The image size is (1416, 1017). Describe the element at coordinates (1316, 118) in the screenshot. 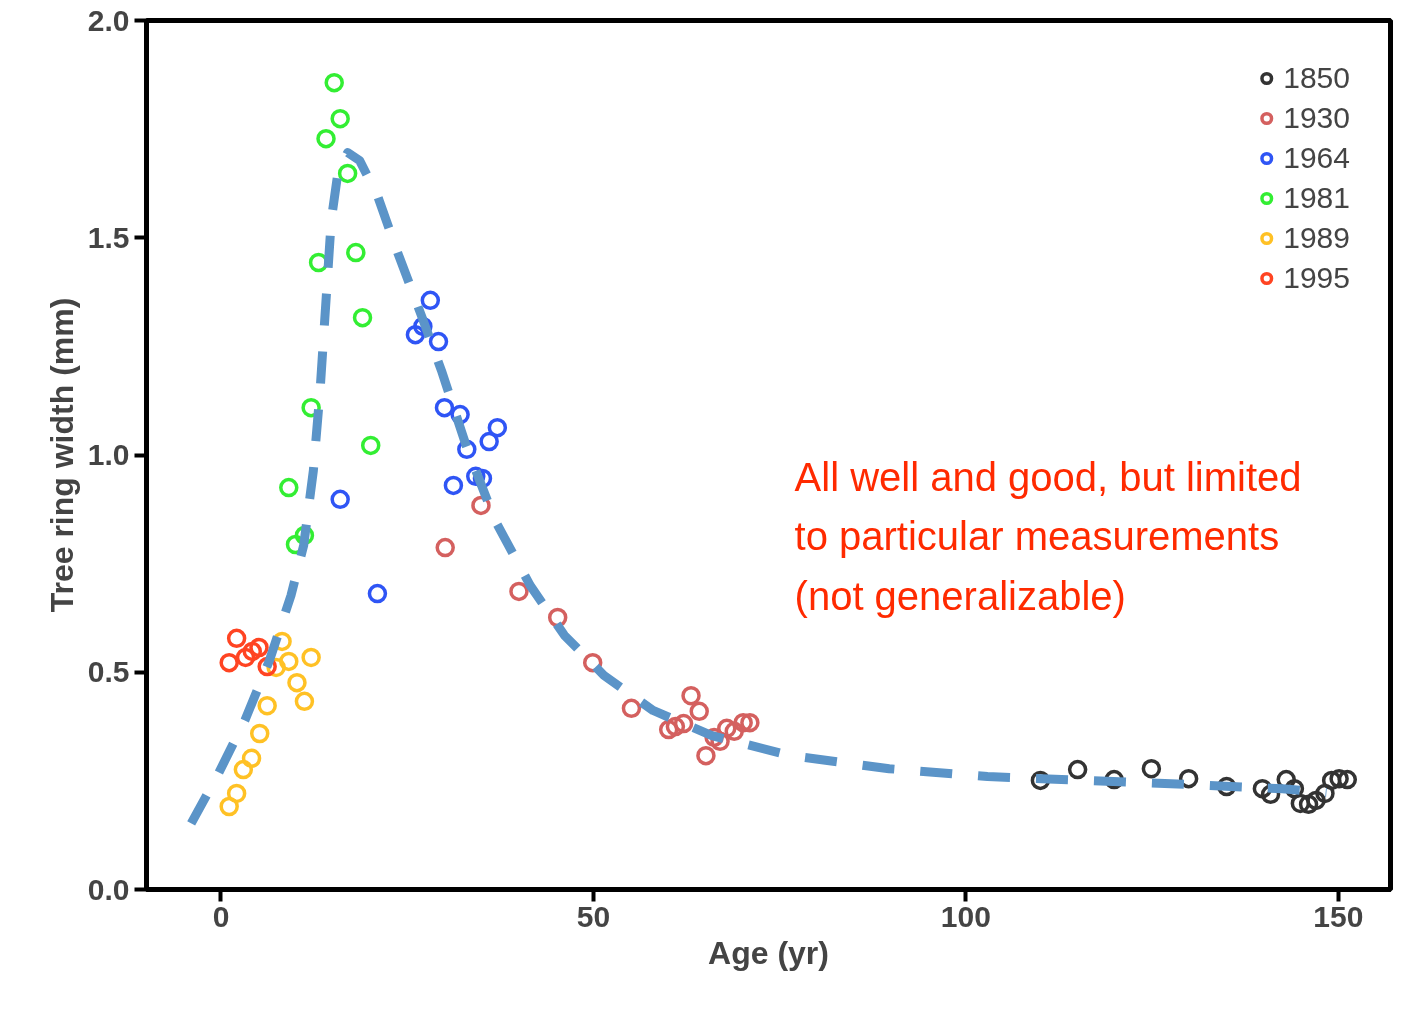

I see `legend-label: 1930` at that location.